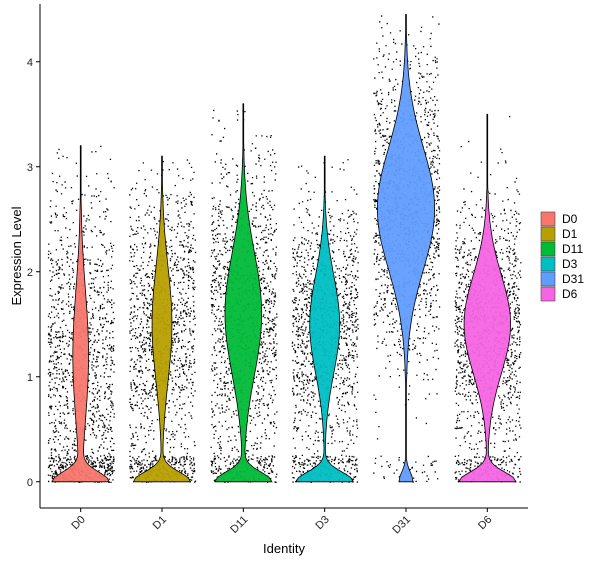 The height and width of the screenshot is (568, 600). I want to click on jitter-points-d0, so click(81, 314).